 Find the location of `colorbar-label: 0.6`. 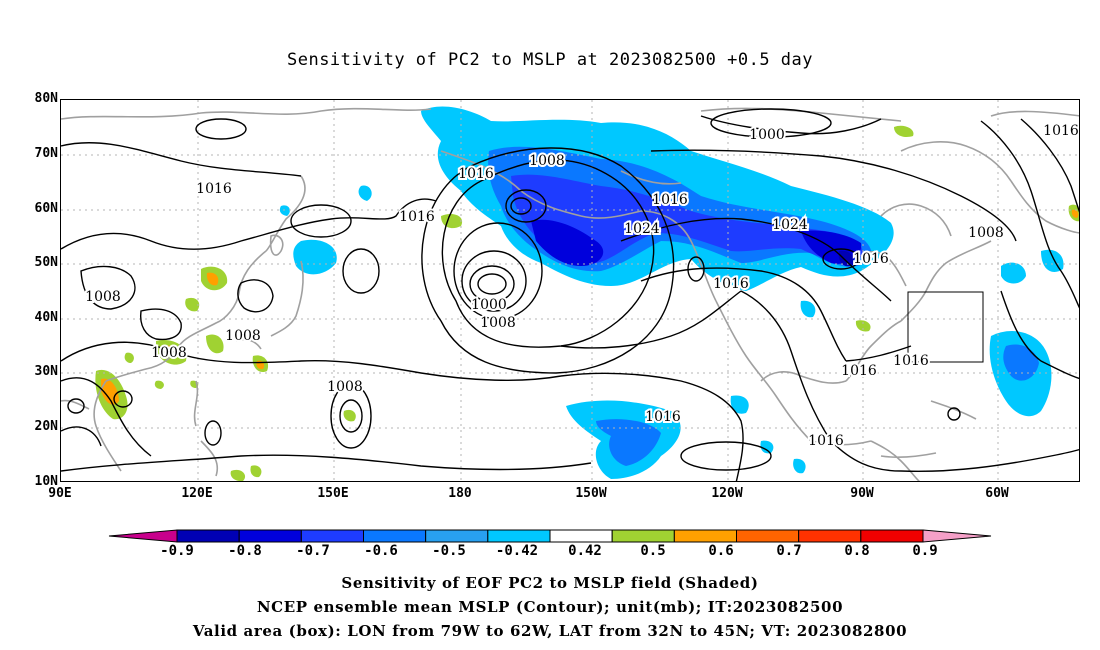

colorbar-label: 0.6 is located at coordinates (721, 551).